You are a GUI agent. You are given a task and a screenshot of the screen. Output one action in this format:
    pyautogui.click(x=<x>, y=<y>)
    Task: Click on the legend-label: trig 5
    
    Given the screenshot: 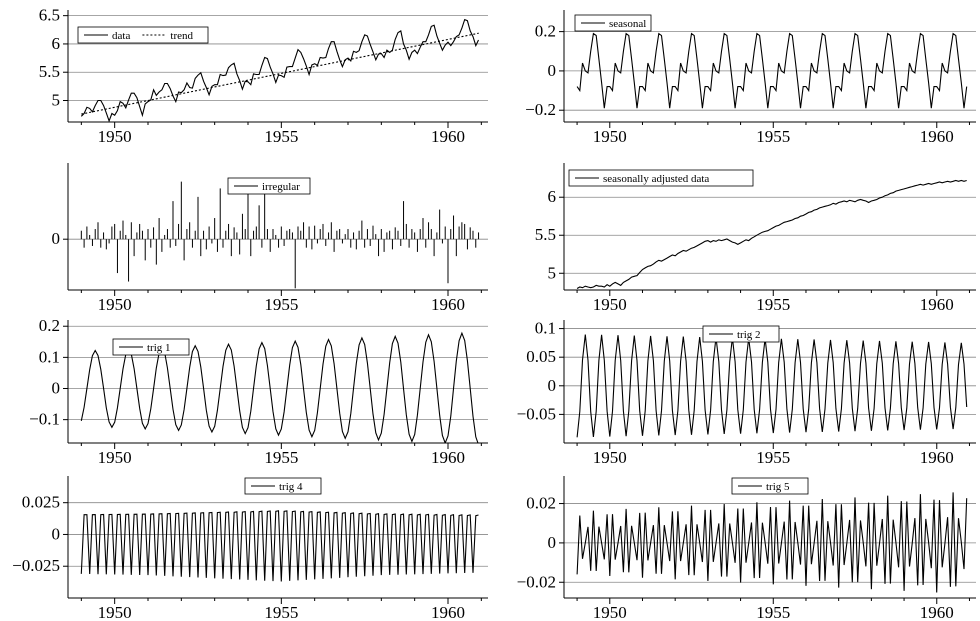 What is the action you would take?
    pyautogui.click(x=778, y=487)
    